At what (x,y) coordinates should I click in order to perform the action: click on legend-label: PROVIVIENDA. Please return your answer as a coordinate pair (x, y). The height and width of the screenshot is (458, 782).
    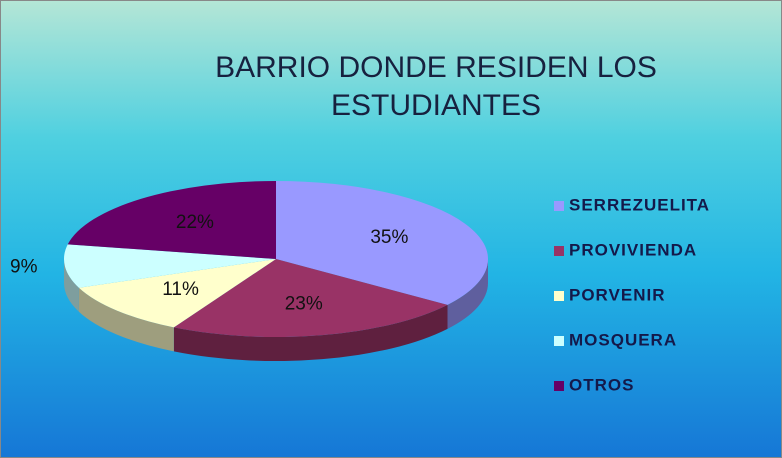
    Looking at the image, I should click on (633, 249).